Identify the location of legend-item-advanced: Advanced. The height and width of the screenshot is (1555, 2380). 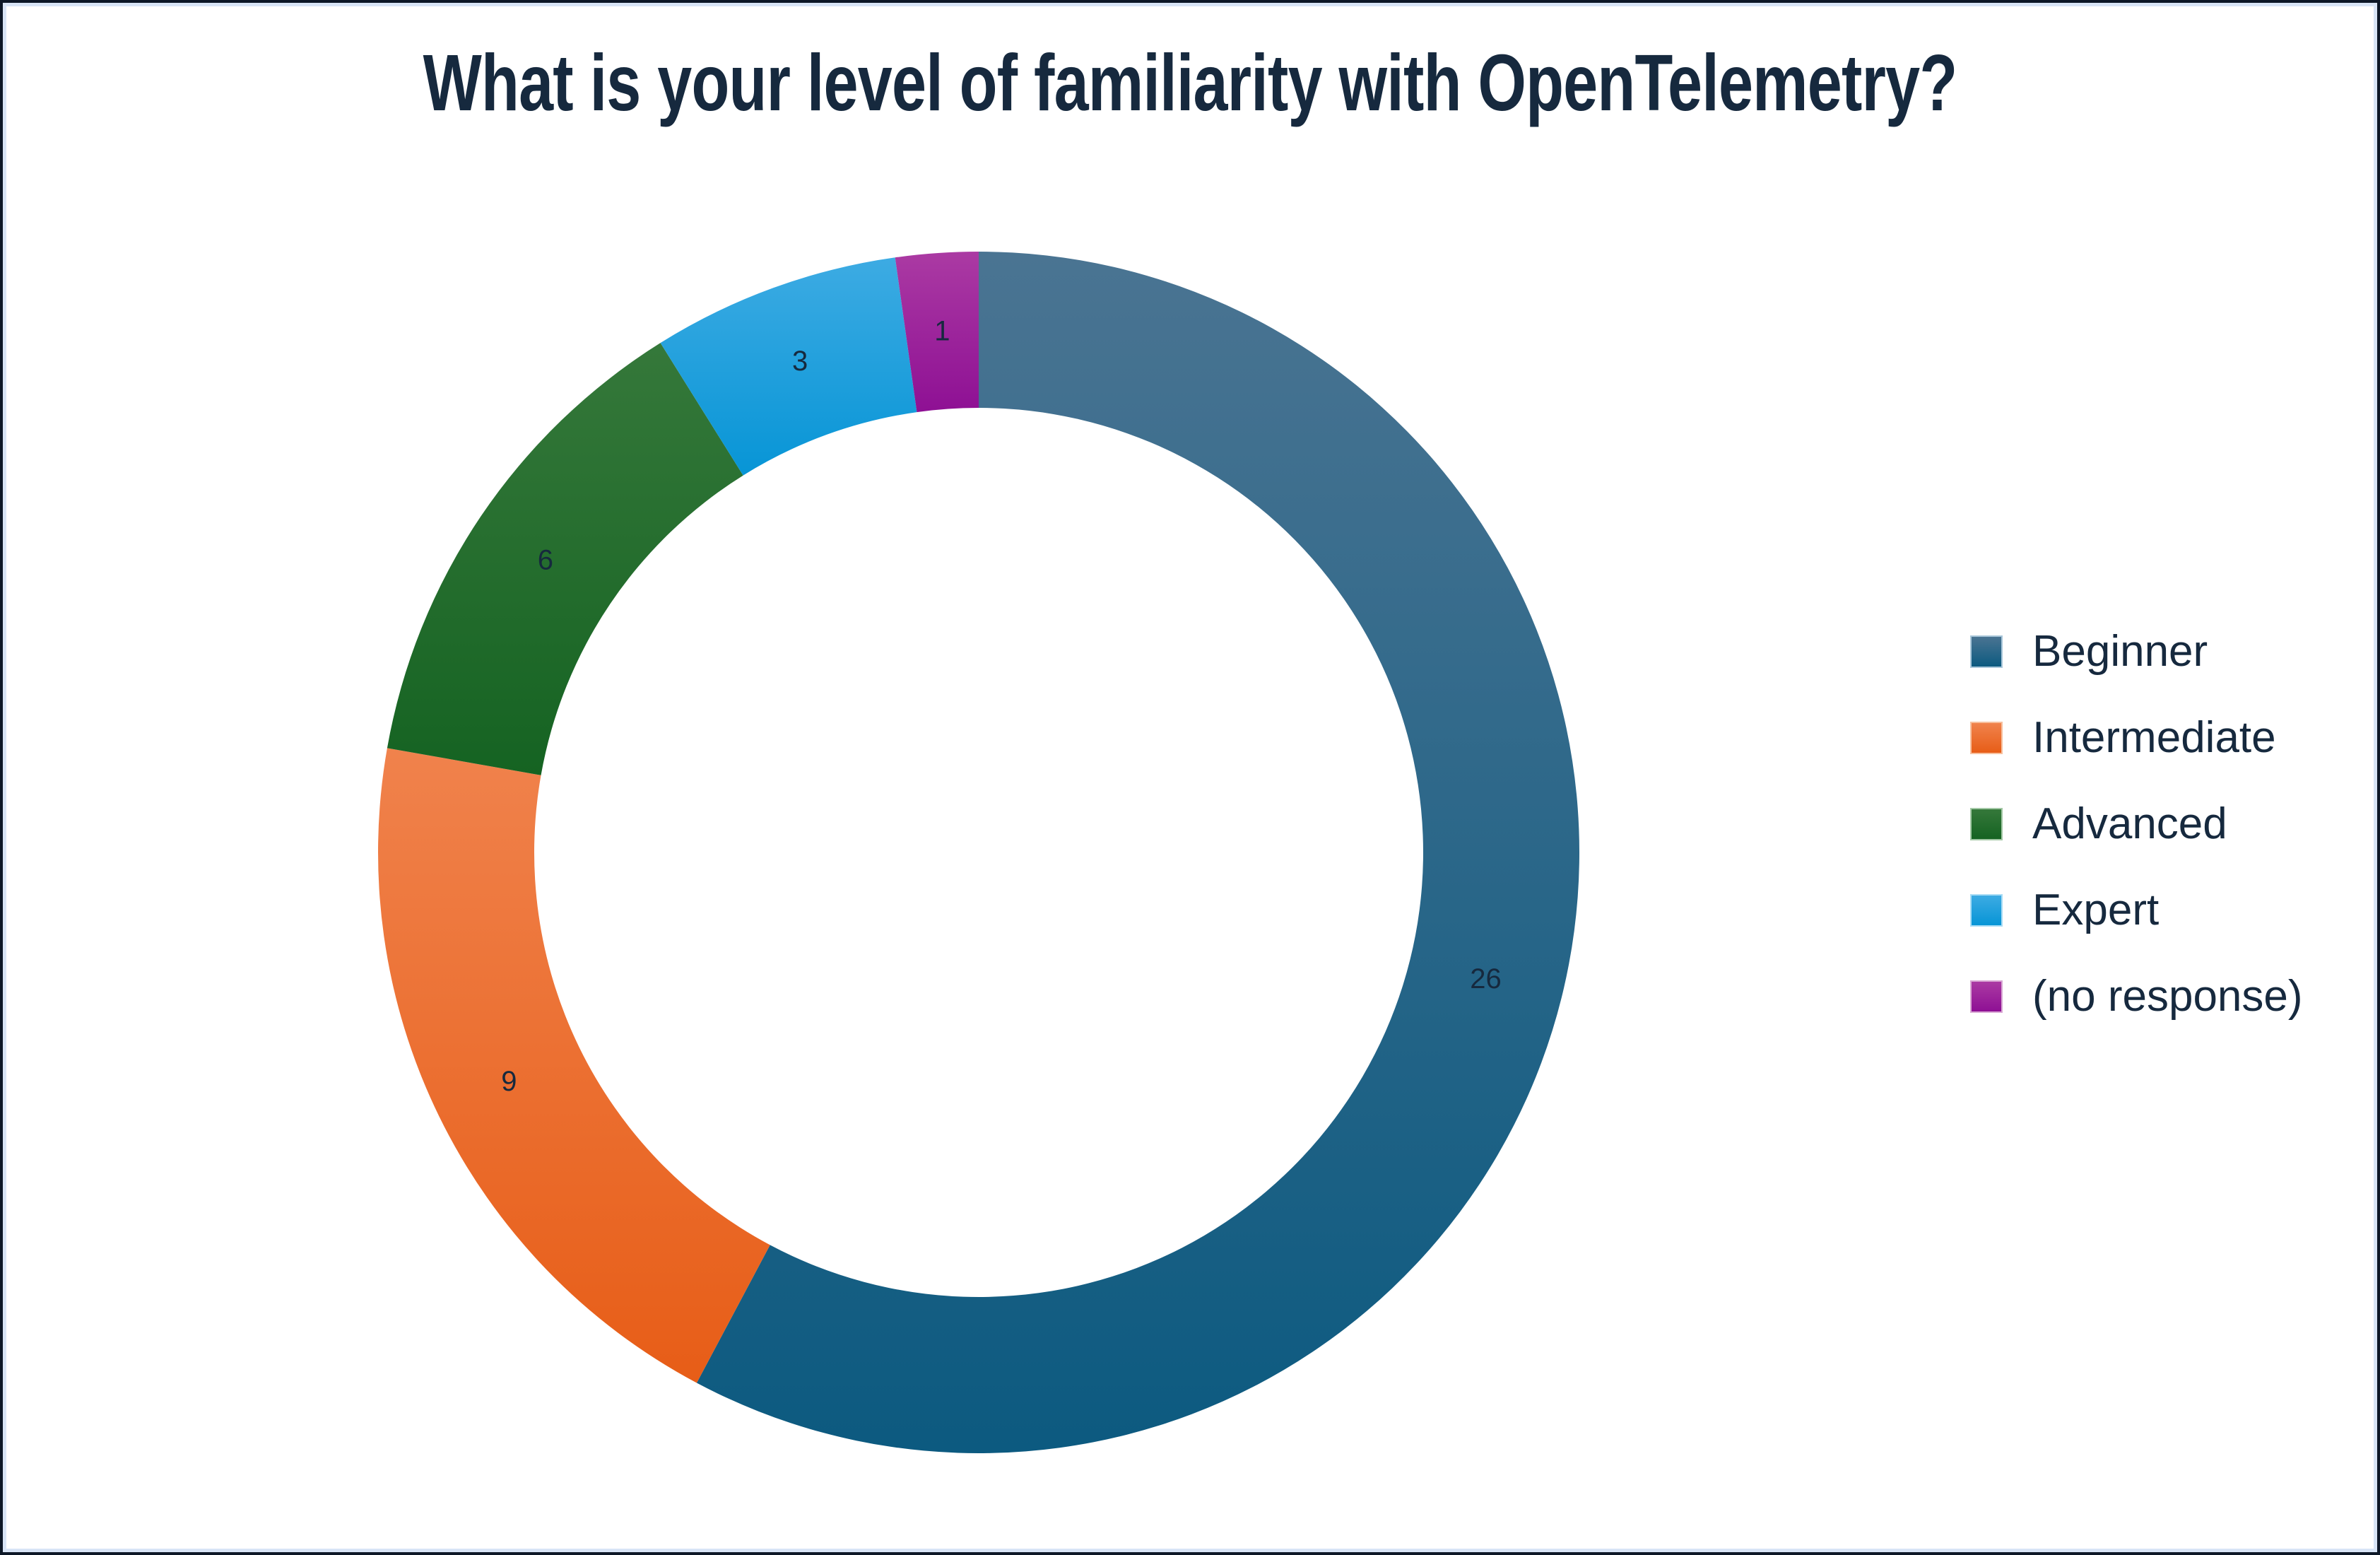
(2136, 824).